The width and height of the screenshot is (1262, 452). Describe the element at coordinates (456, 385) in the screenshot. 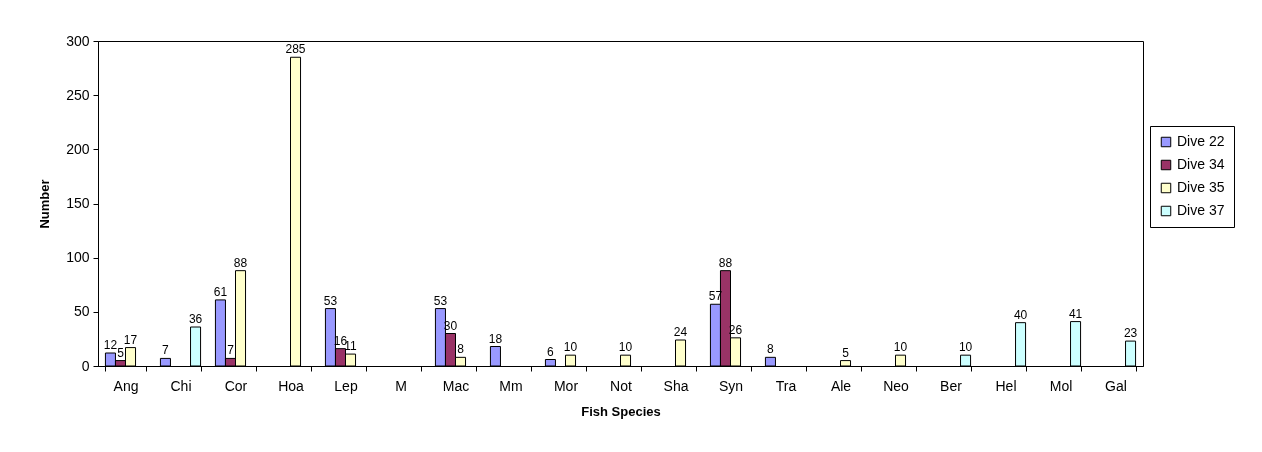

I see `x-tick-label: Mac` at that location.